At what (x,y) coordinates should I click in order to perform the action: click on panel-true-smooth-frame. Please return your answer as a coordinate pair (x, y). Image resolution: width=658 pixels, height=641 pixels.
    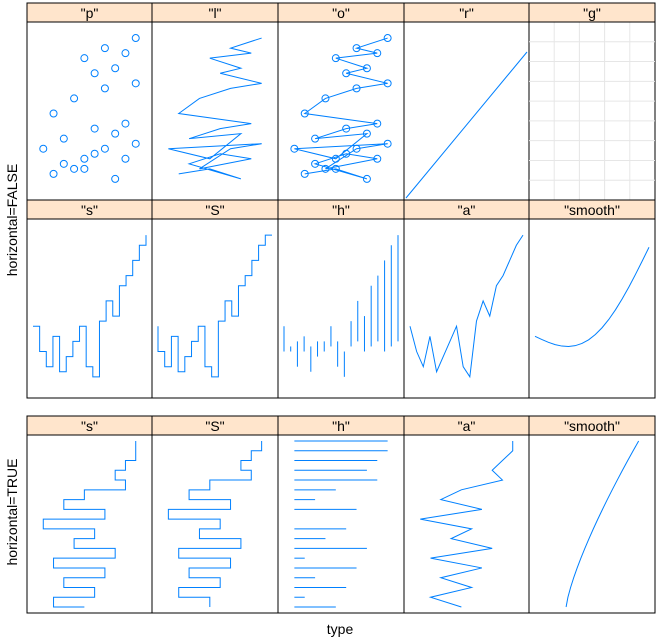
    Looking at the image, I should click on (592, 524).